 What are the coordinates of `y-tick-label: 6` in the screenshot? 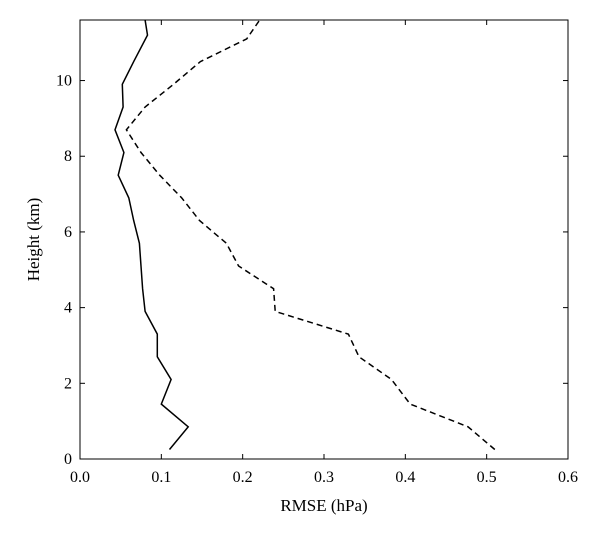 It's located at (68, 232).